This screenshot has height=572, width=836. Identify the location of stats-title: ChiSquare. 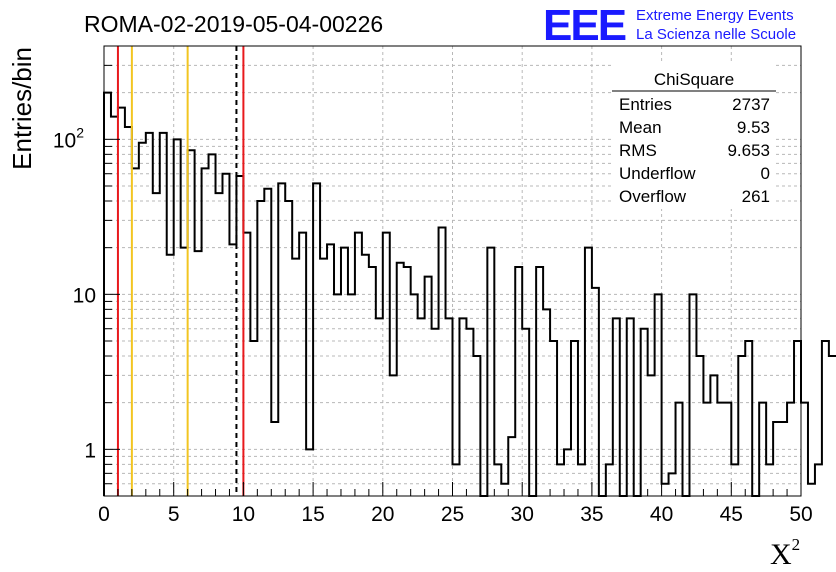
(694, 79).